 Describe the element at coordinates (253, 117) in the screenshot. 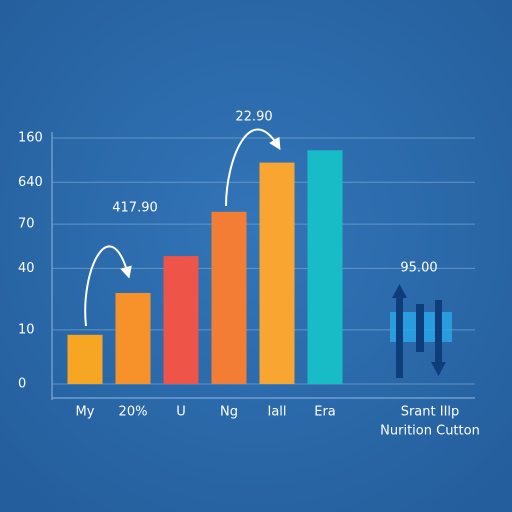

I see `annotation: 22.90` at that location.